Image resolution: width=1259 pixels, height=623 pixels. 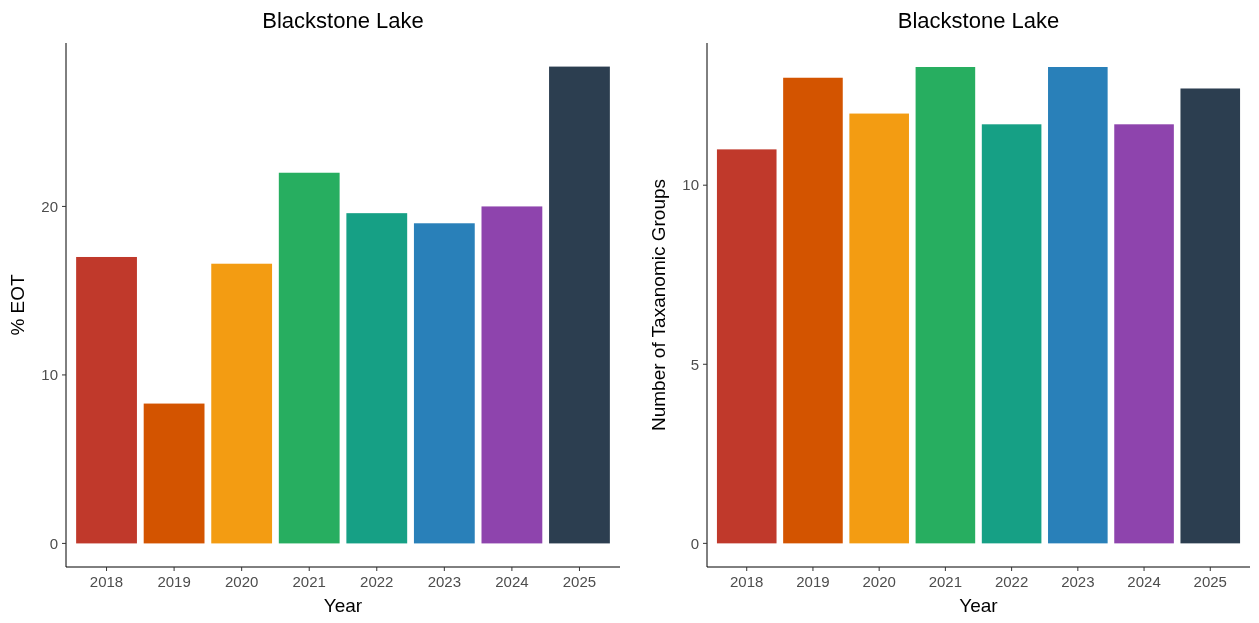 I want to click on y-axis-title: Number of Taxanomic Groups, so click(x=658, y=305).